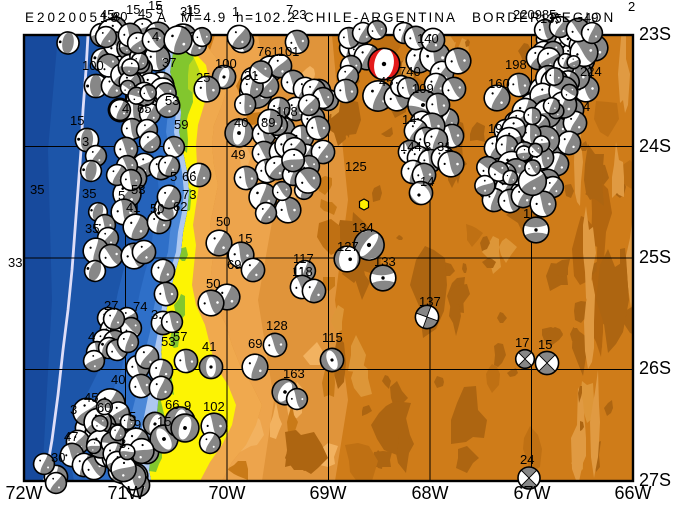 The height and width of the screenshot is (510, 677). What do you see at coordinates (507, 17) in the screenshot?
I see `svg-text: BORDER` at bounding box center [507, 17].